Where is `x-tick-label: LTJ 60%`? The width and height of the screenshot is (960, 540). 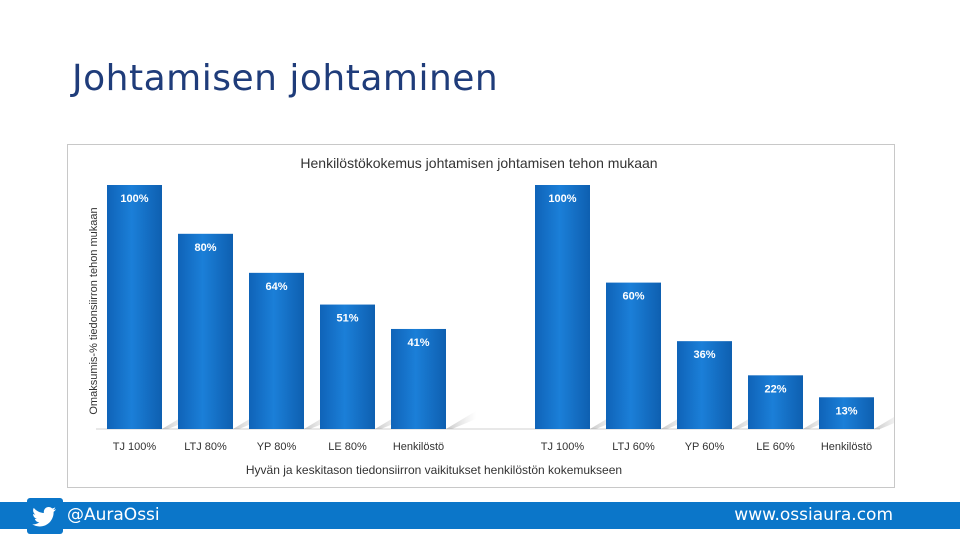
x-tick-label: LTJ 60% is located at coordinates (633, 447).